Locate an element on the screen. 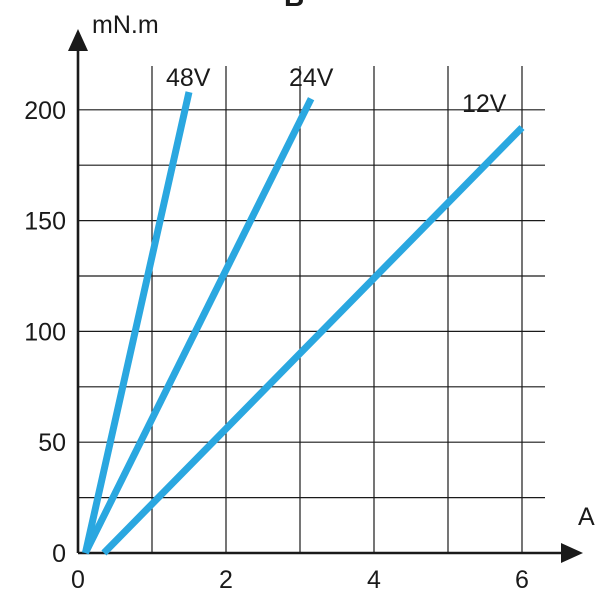 The height and width of the screenshot is (597, 598). y-tick-label: 200 is located at coordinates (45, 111).